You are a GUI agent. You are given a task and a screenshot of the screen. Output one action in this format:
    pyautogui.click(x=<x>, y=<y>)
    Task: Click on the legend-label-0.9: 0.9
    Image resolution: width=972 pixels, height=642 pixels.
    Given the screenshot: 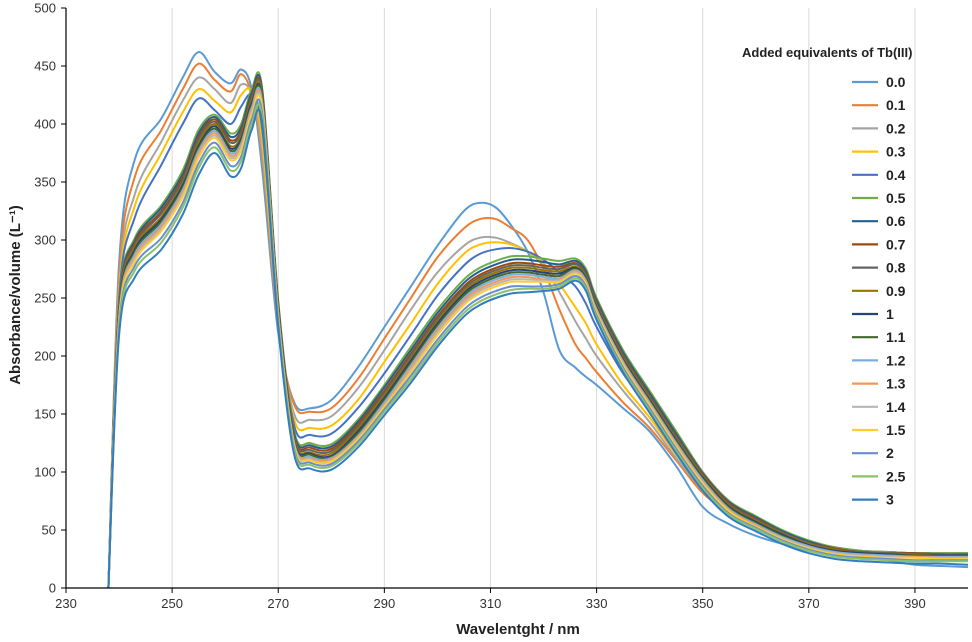 What is the action you would take?
    pyautogui.click(x=896, y=291)
    